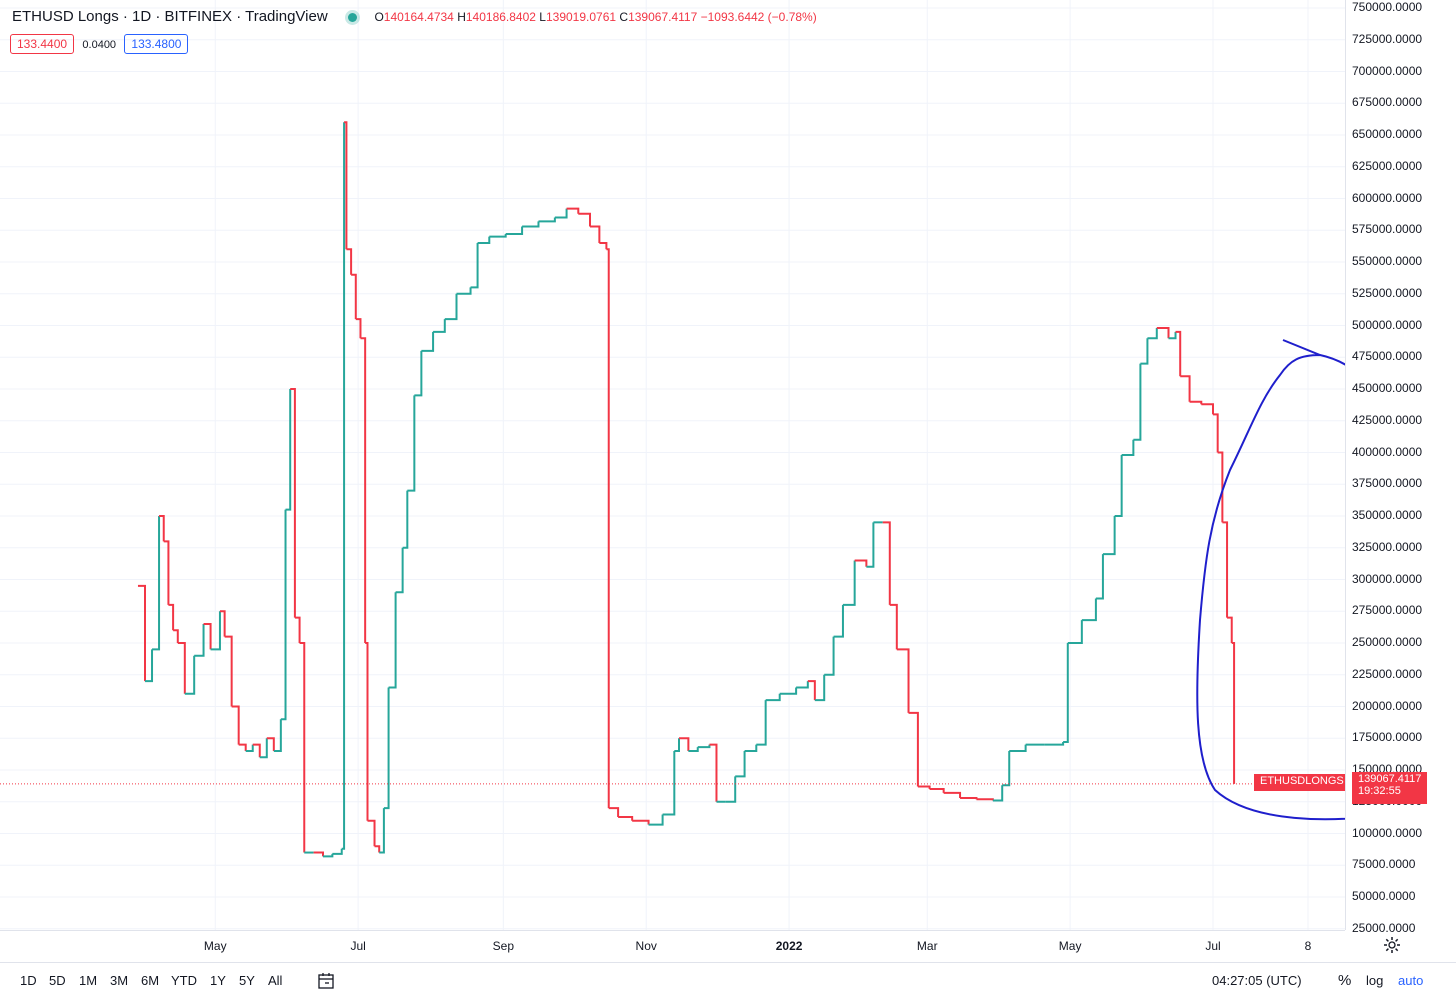 Image resolution: width=1456 pixels, height=1006 pixels. I want to click on close-label: C, so click(624, 17).